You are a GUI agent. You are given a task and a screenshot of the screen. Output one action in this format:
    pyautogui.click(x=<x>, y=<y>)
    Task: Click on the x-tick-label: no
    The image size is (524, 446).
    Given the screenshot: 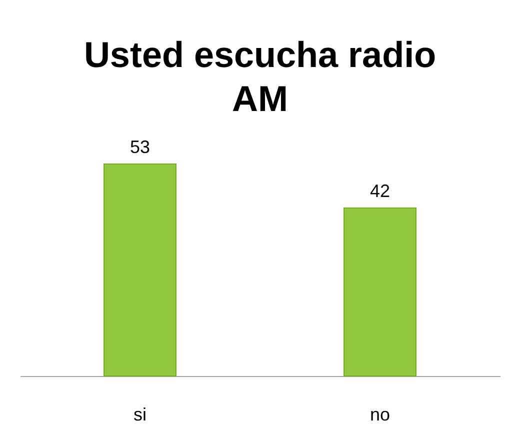 What is the action you would take?
    pyautogui.click(x=380, y=414)
    